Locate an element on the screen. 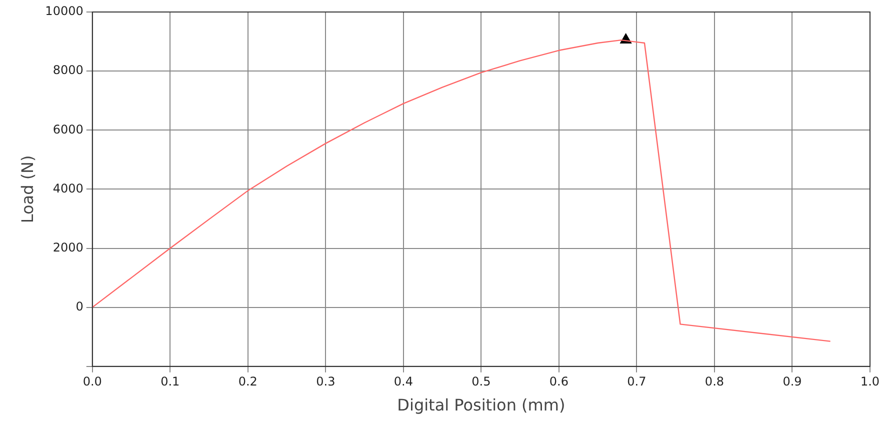  x-tick-label: 0.3 is located at coordinates (326, 381).